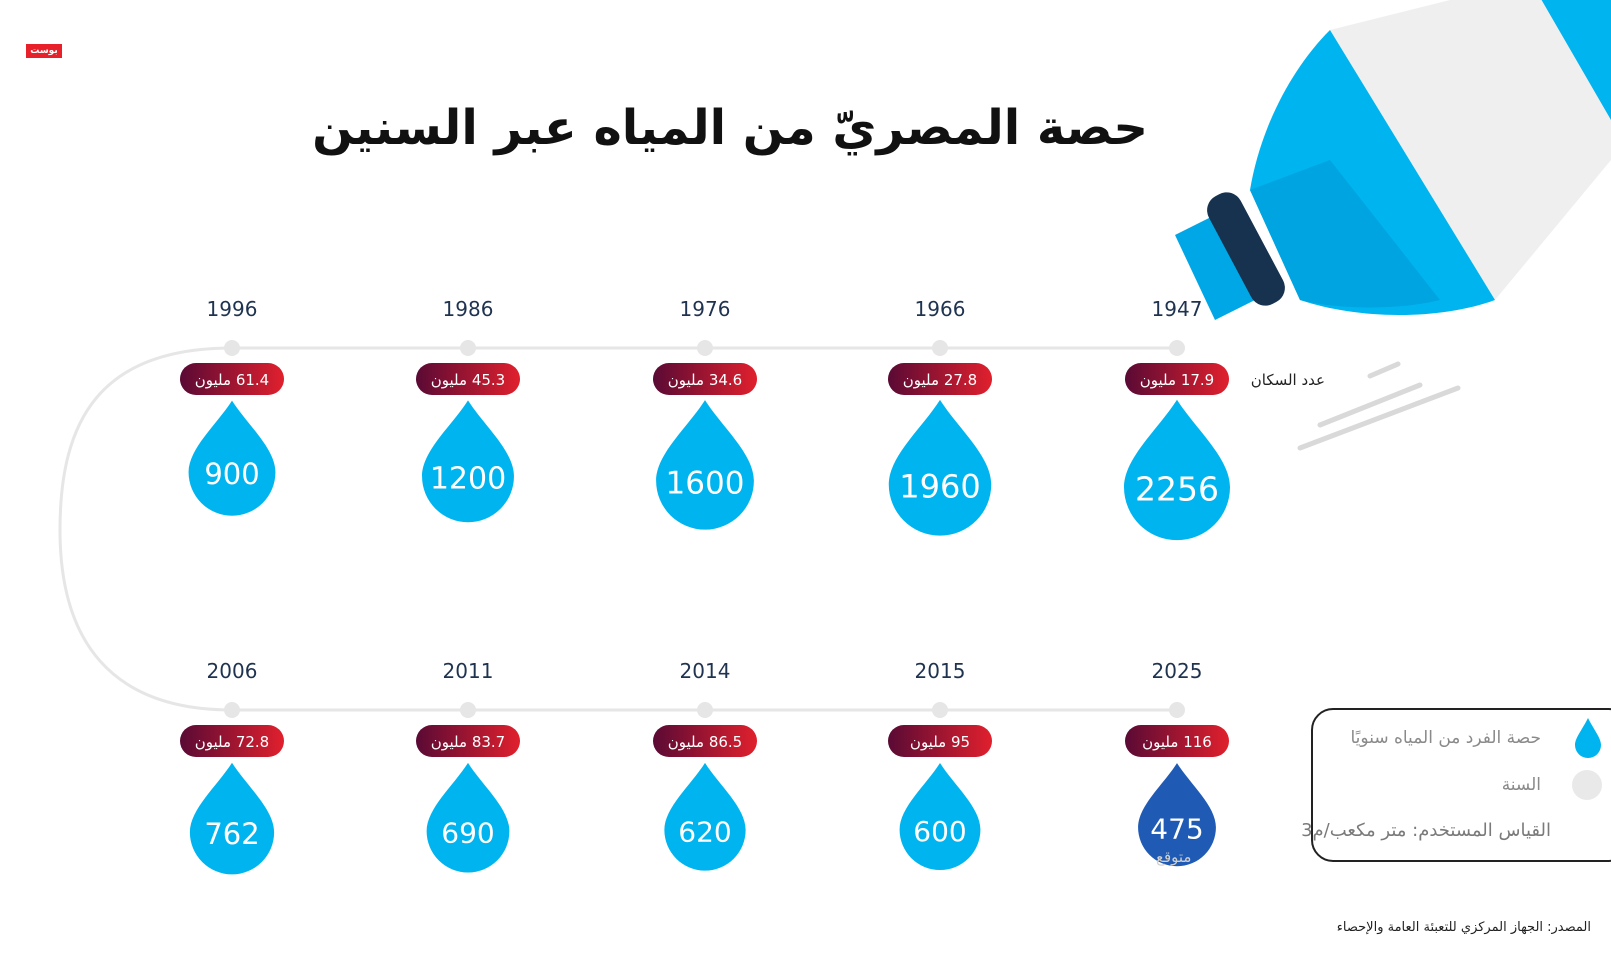 This screenshot has width=1611, height=966. What do you see at coordinates (1587, 785) in the screenshot?
I see `year-dot-icon` at bounding box center [1587, 785].